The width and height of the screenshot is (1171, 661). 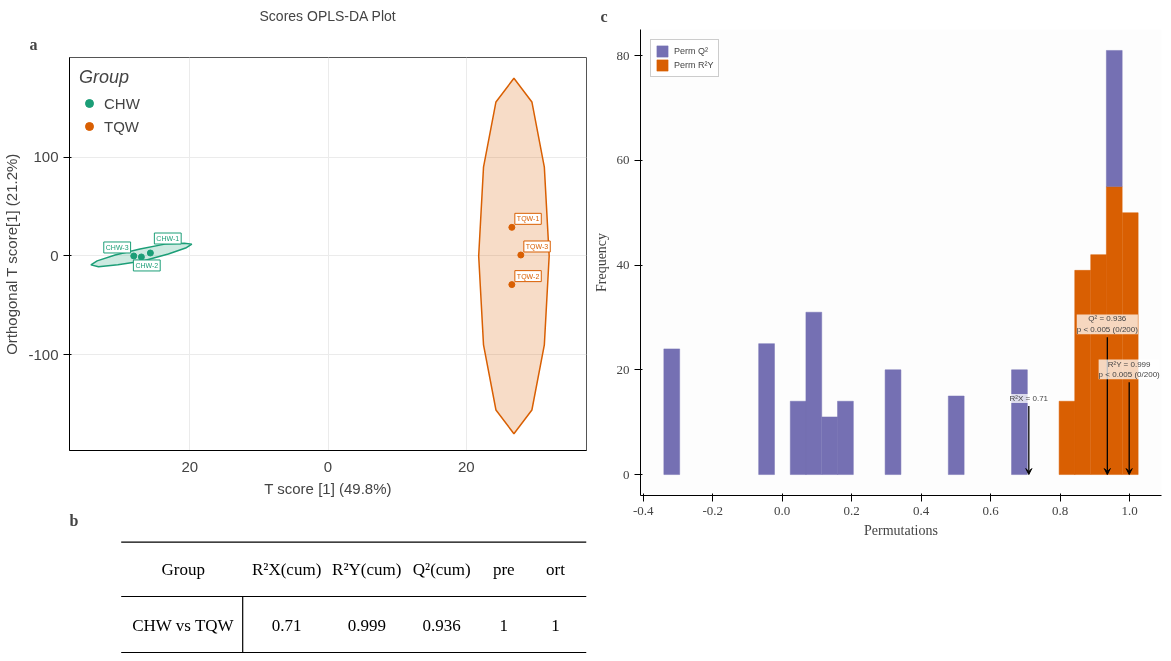 I want to click on x-tick-label: -0.2, so click(x=713, y=510).